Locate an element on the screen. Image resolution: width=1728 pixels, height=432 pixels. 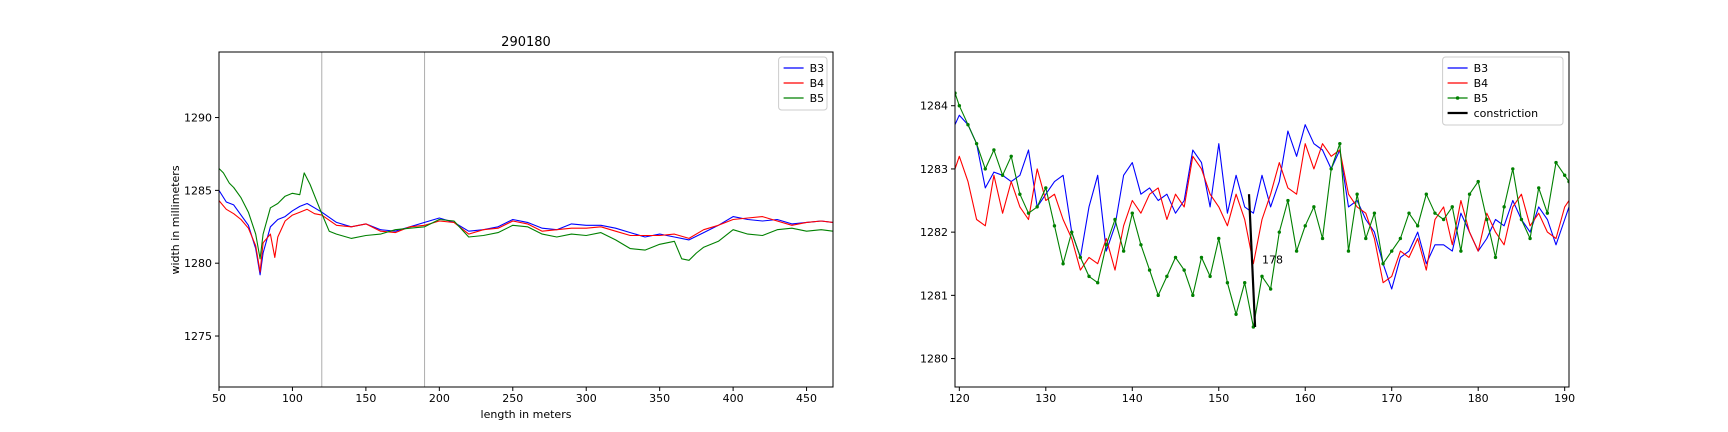
x-tick-label: 250 is located at coordinates (512, 398).